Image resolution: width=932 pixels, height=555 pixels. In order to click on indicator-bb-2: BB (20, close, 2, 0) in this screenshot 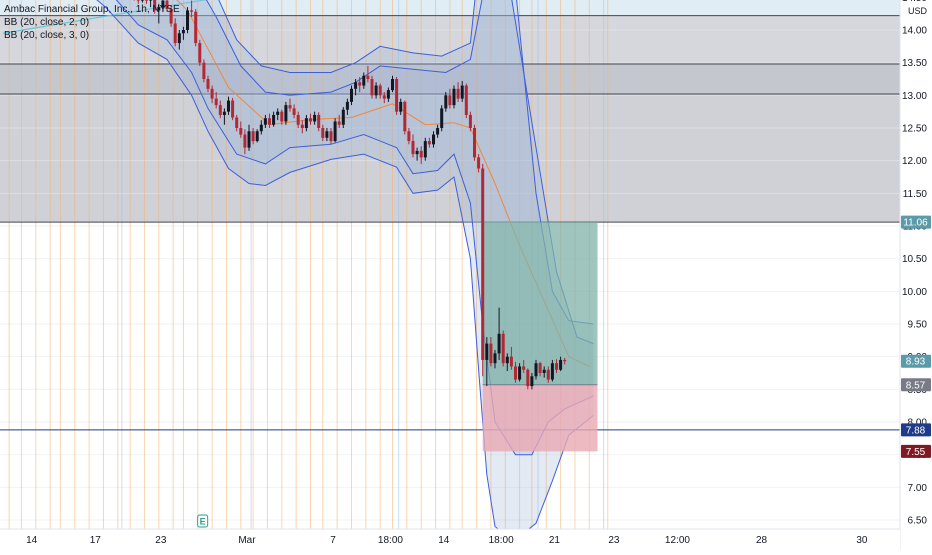, I will do `click(47, 22)`.